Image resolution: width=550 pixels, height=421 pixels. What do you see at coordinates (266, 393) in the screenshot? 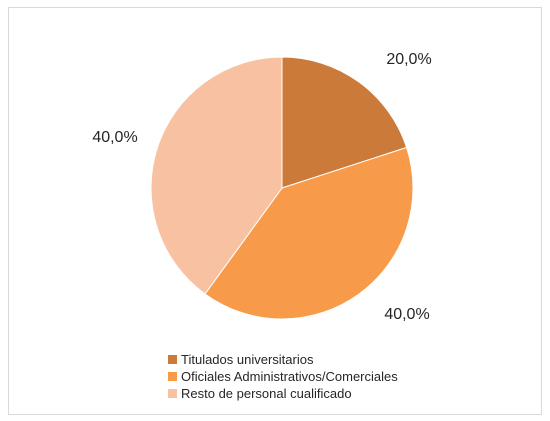
I see `legend-label: Resto de personal cualificado` at bounding box center [266, 393].